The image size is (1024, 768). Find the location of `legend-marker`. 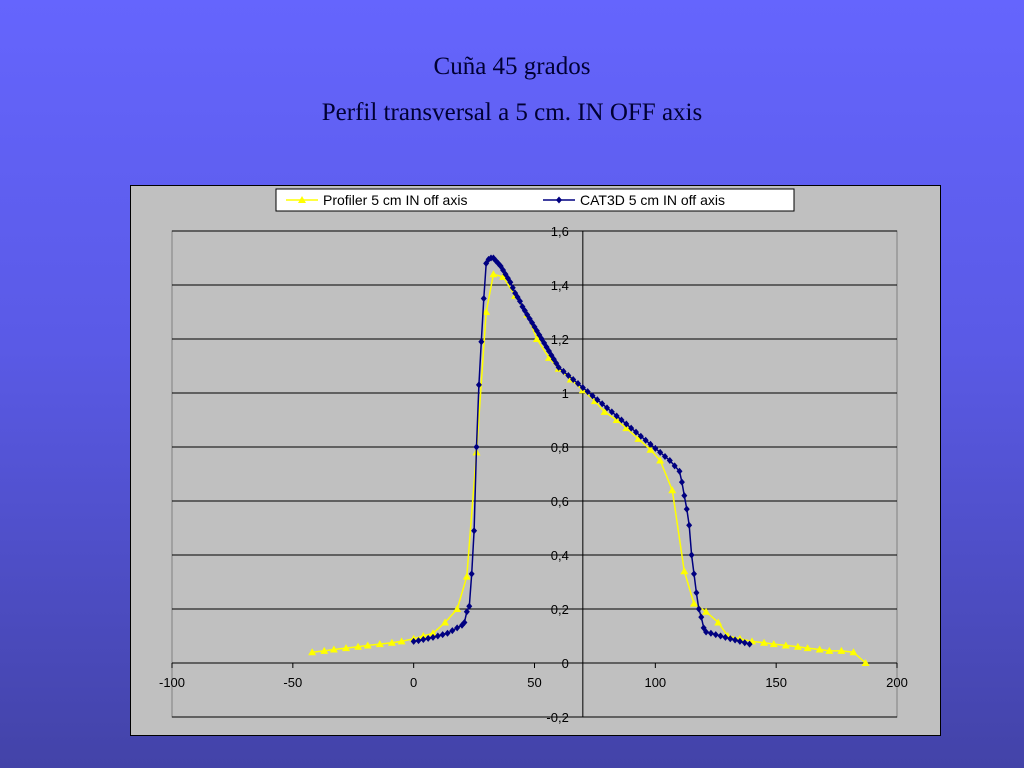

legend-marker is located at coordinates (559, 200).